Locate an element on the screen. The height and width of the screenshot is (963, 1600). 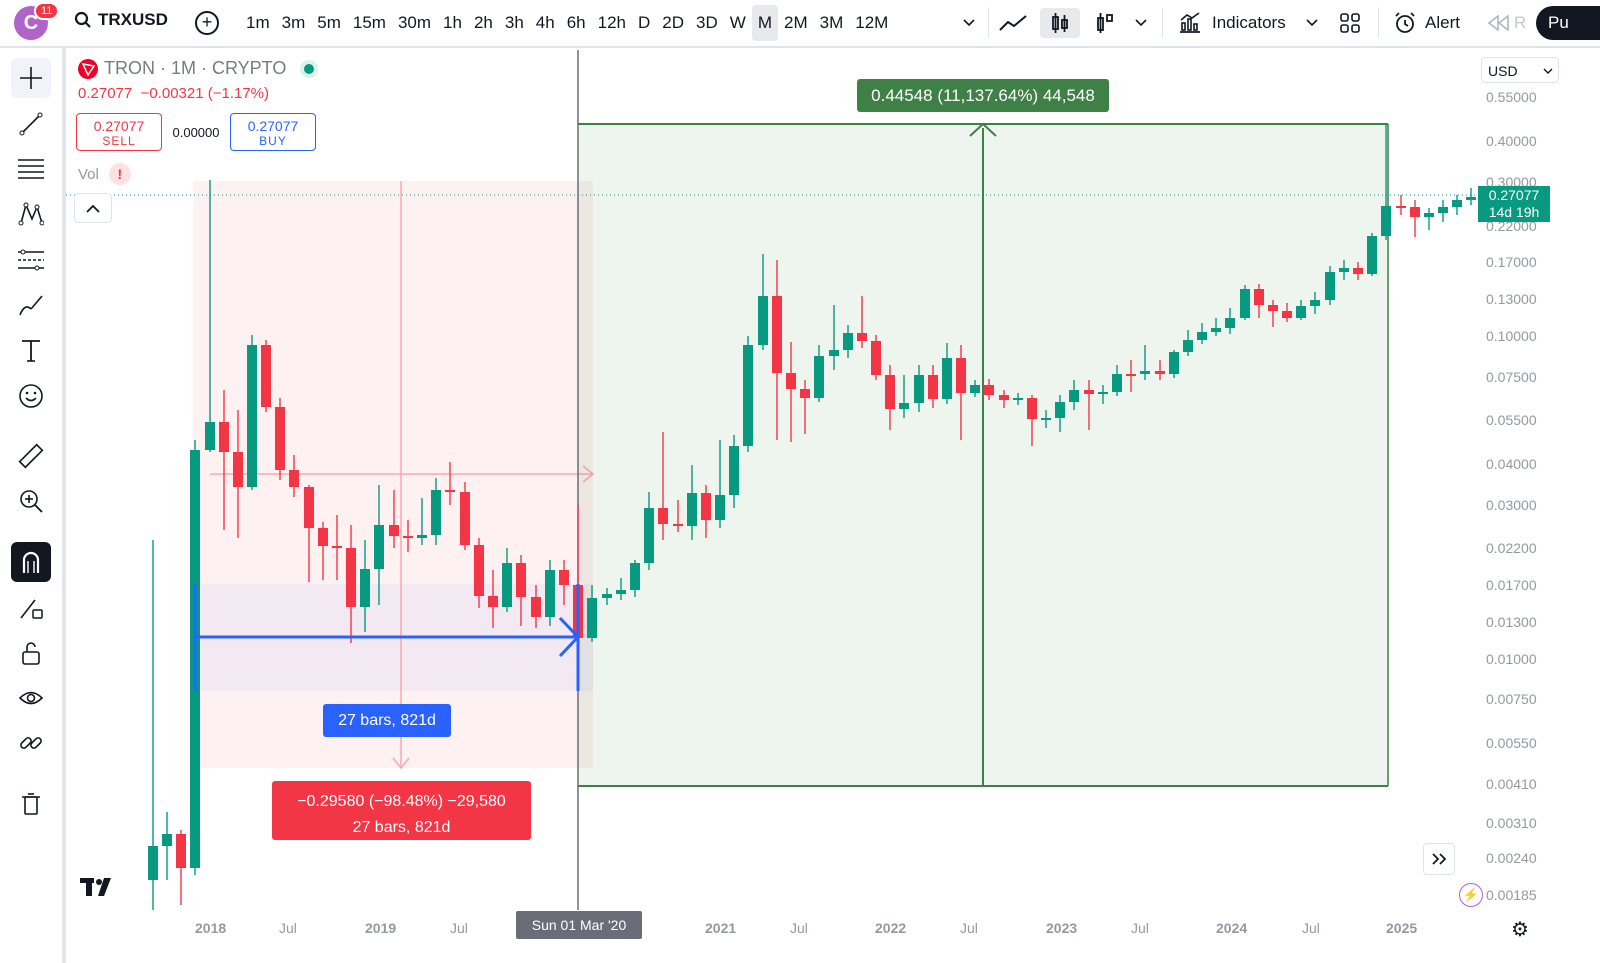
symbol-title: TRON · 1M · CRYPTO is located at coordinates (195, 68).